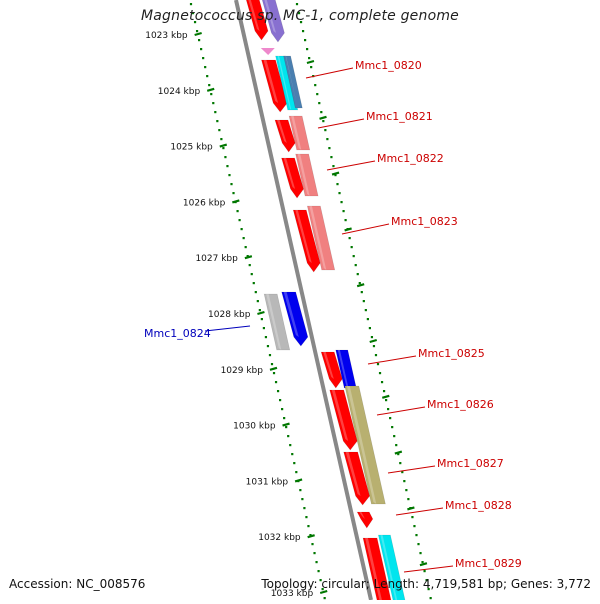 Image resolution: width=600 pixels, height=604 pixels. What do you see at coordinates (77, 584) in the screenshot?
I see `accession-label: Accession: NC_008576` at bounding box center [77, 584].